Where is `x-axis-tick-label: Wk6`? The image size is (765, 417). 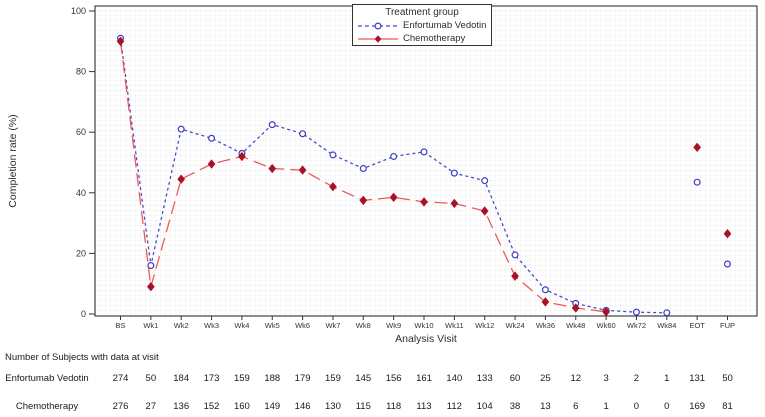 x-axis-tick-label: Wk6 is located at coordinates (302, 325).